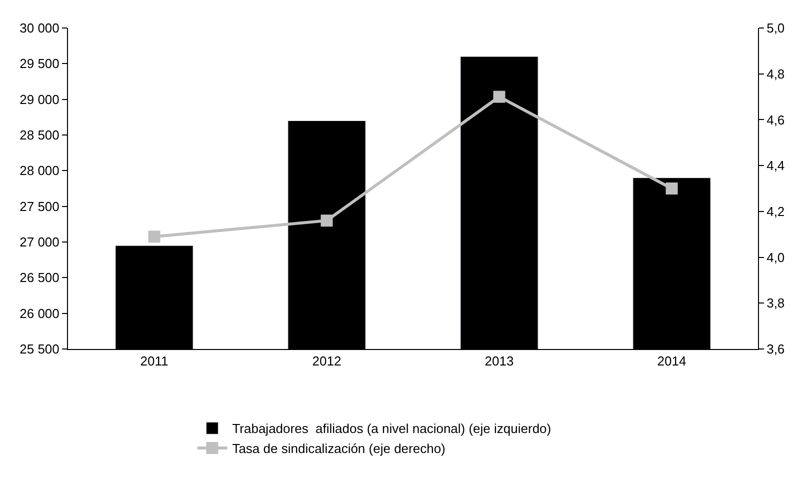 The image size is (810, 489). Describe the element at coordinates (392, 428) in the screenshot. I see `legend-label: Trabajadores afiliados (a nivel nacional) (eje izquierdo)` at that location.